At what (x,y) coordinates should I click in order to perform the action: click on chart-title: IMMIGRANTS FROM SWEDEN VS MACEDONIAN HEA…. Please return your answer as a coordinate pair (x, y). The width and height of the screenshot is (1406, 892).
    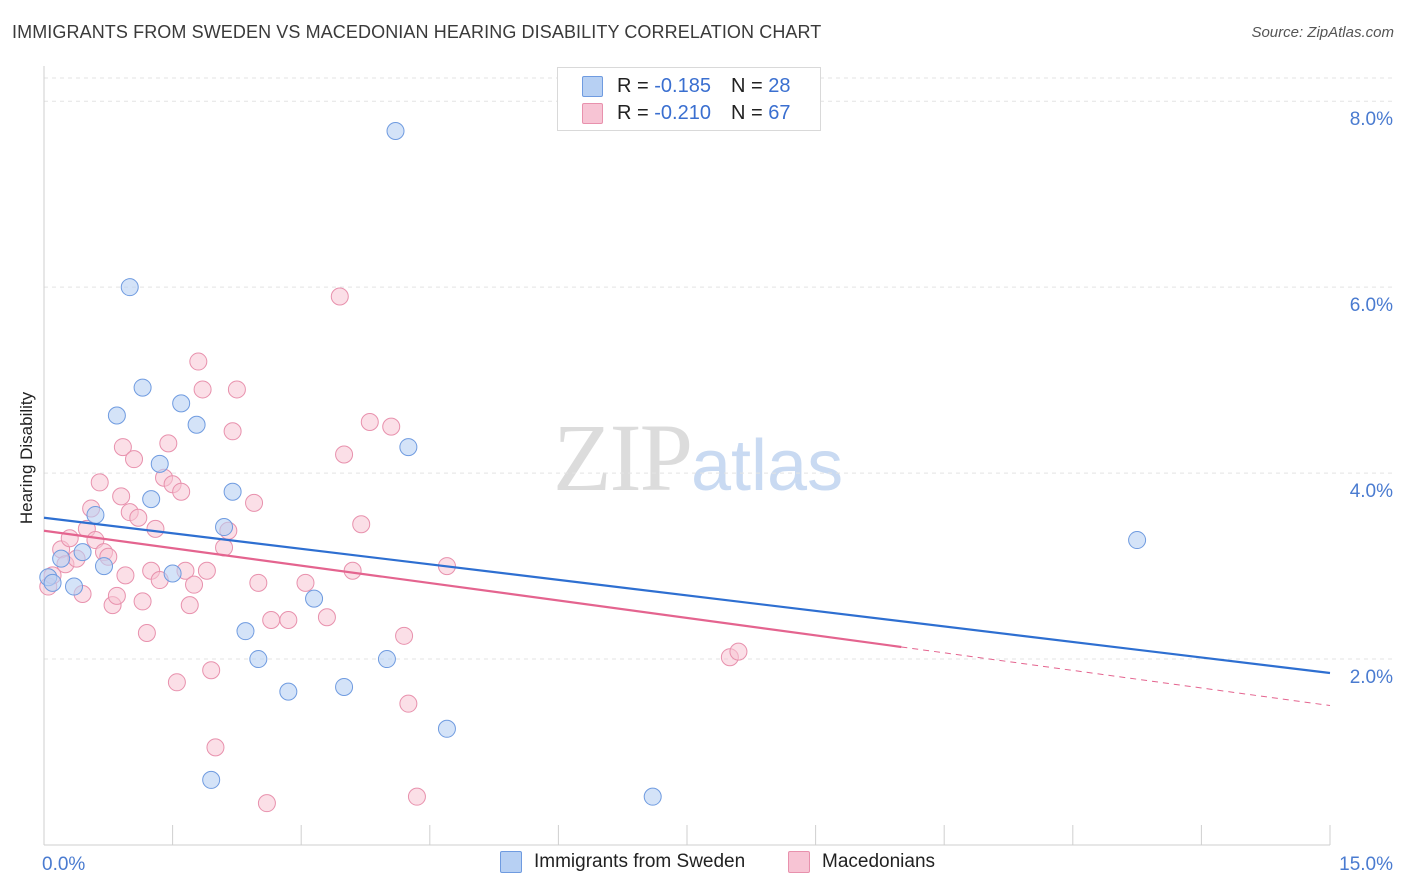
    Looking at the image, I should click on (417, 32).